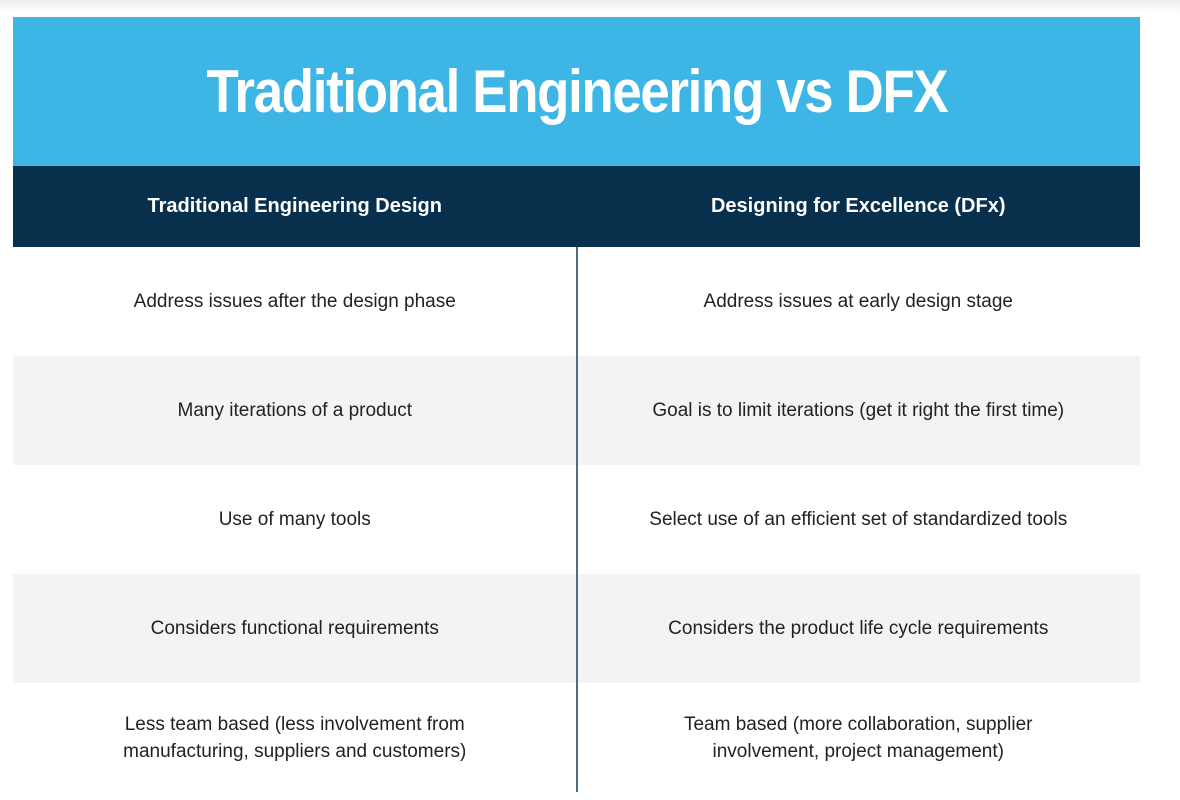 The image size is (1180, 800). I want to click on title: Traditional Engineering vs DFX, so click(577, 91).